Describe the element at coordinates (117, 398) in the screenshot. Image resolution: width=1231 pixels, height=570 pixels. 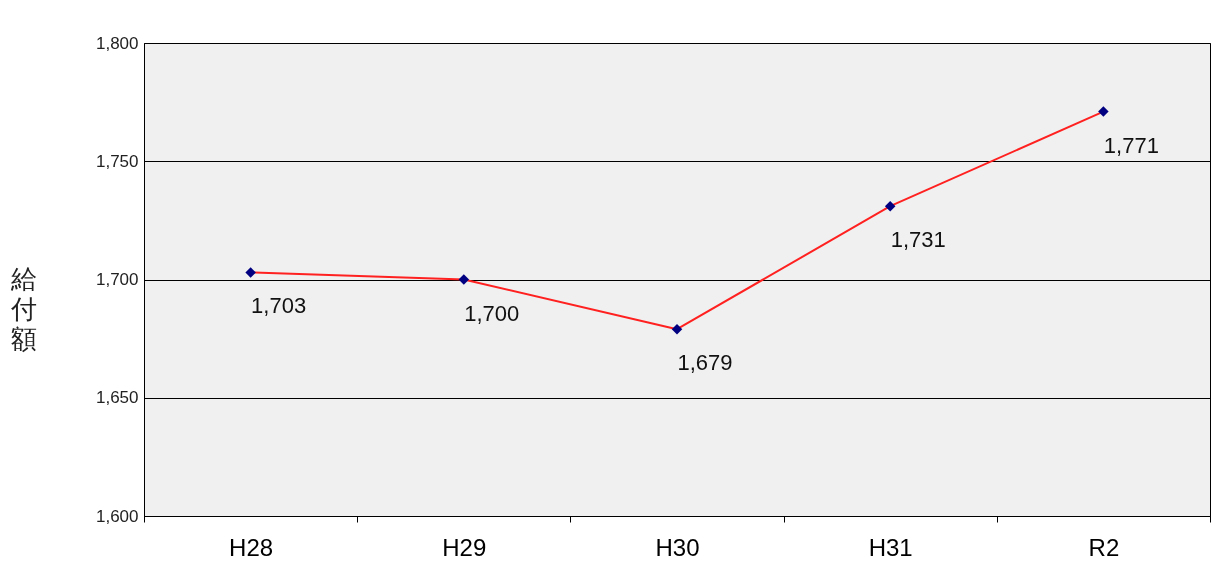
I see `y-tick-label: 1,650` at that location.